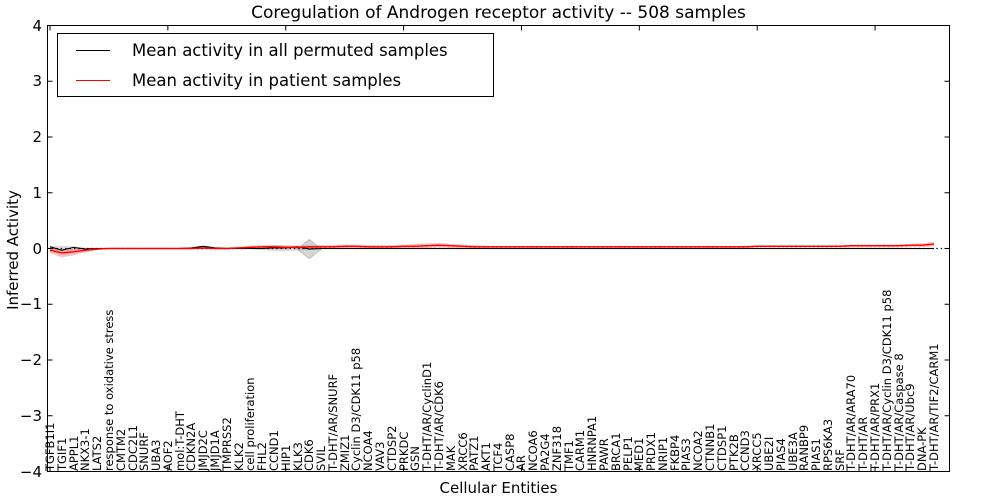 The image size is (1000, 500). Describe the element at coordinates (30, 360) in the screenshot. I see `y-tick-label: −2` at that location.